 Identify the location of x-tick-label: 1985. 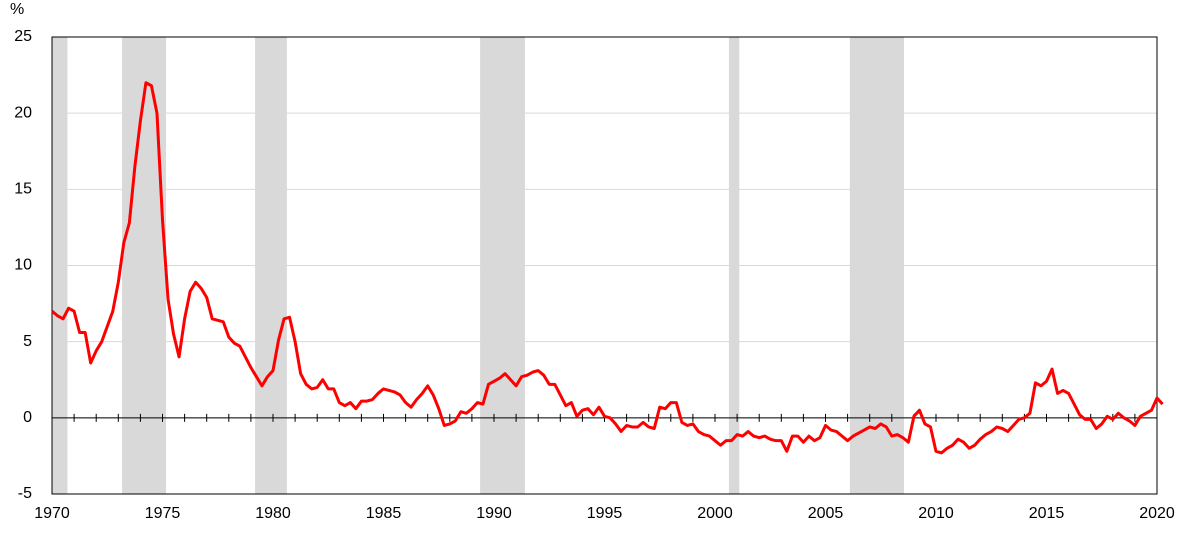
(384, 513).